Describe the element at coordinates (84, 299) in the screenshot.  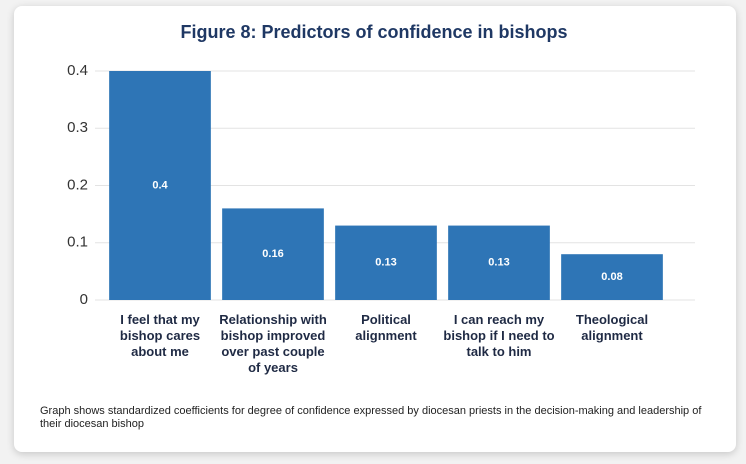
I see `y-tick-label: 0` at that location.